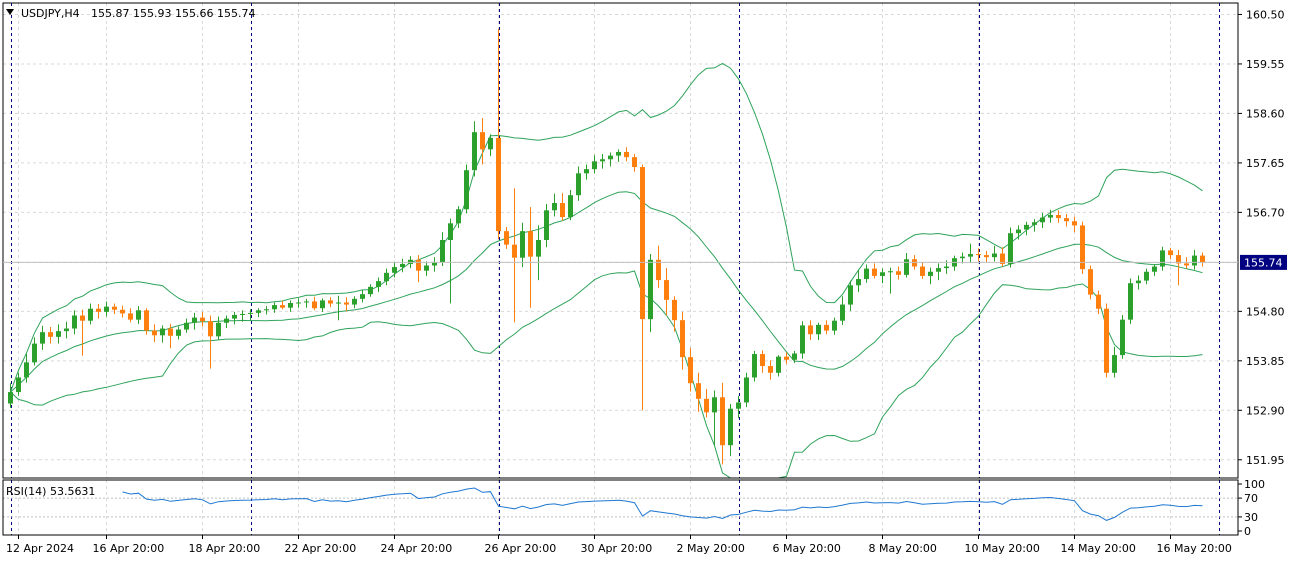 This screenshot has height=564, width=1298. Describe the element at coordinates (1251, 498) in the screenshot. I see `rsi-tick-label: 70` at that location.